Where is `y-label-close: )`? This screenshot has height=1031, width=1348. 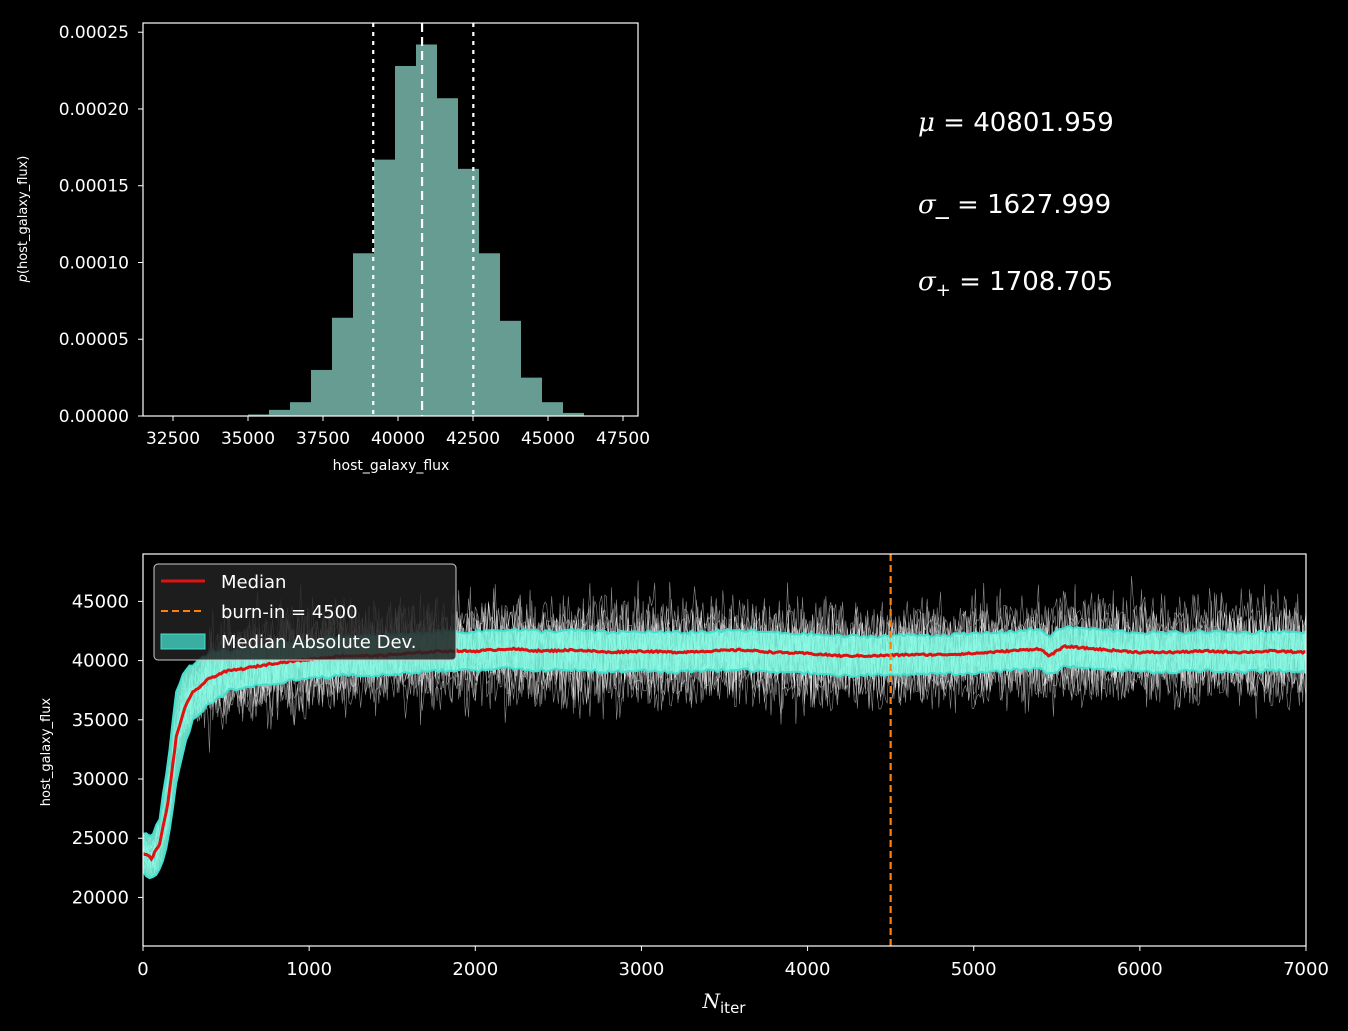 y-label-close: ) is located at coordinates (23, 158).